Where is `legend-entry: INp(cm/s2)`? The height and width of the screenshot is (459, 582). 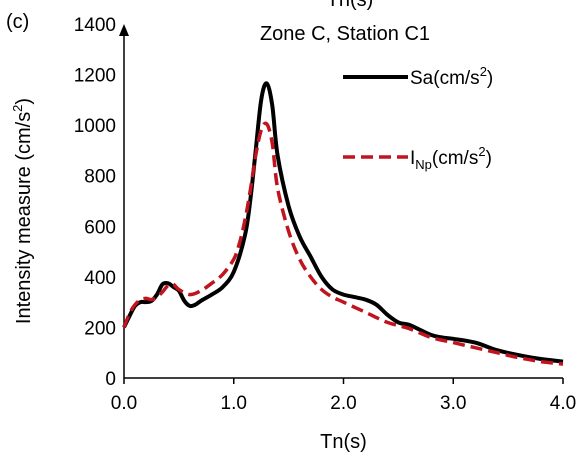
legend-entry: INp(cm/s2) is located at coordinates (451, 158).